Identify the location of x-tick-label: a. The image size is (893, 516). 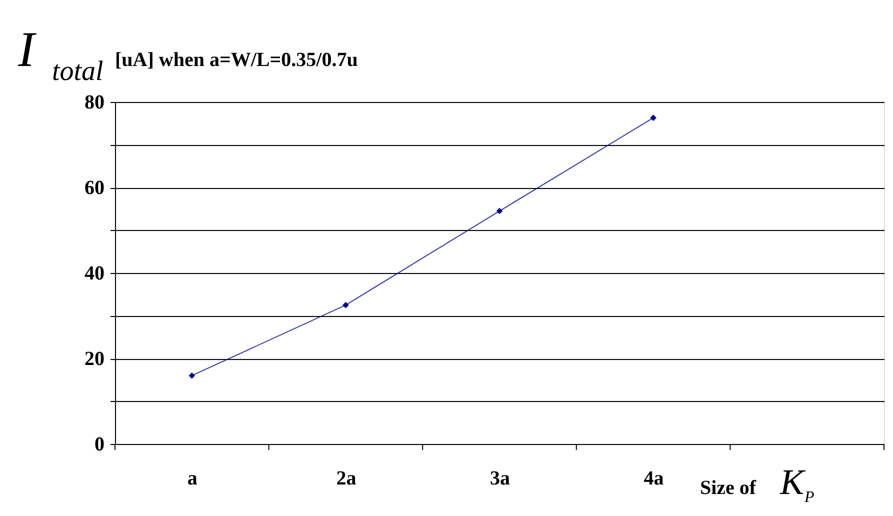
(192, 479).